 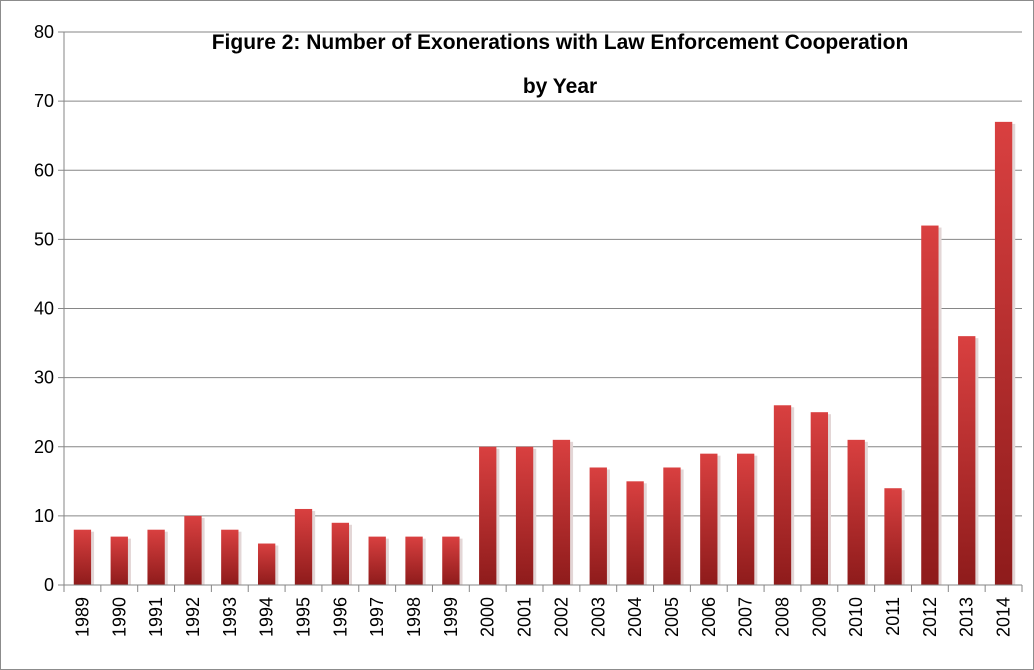 What do you see at coordinates (44, 101) in the screenshot?
I see `y-tick-label: 70` at bounding box center [44, 101].